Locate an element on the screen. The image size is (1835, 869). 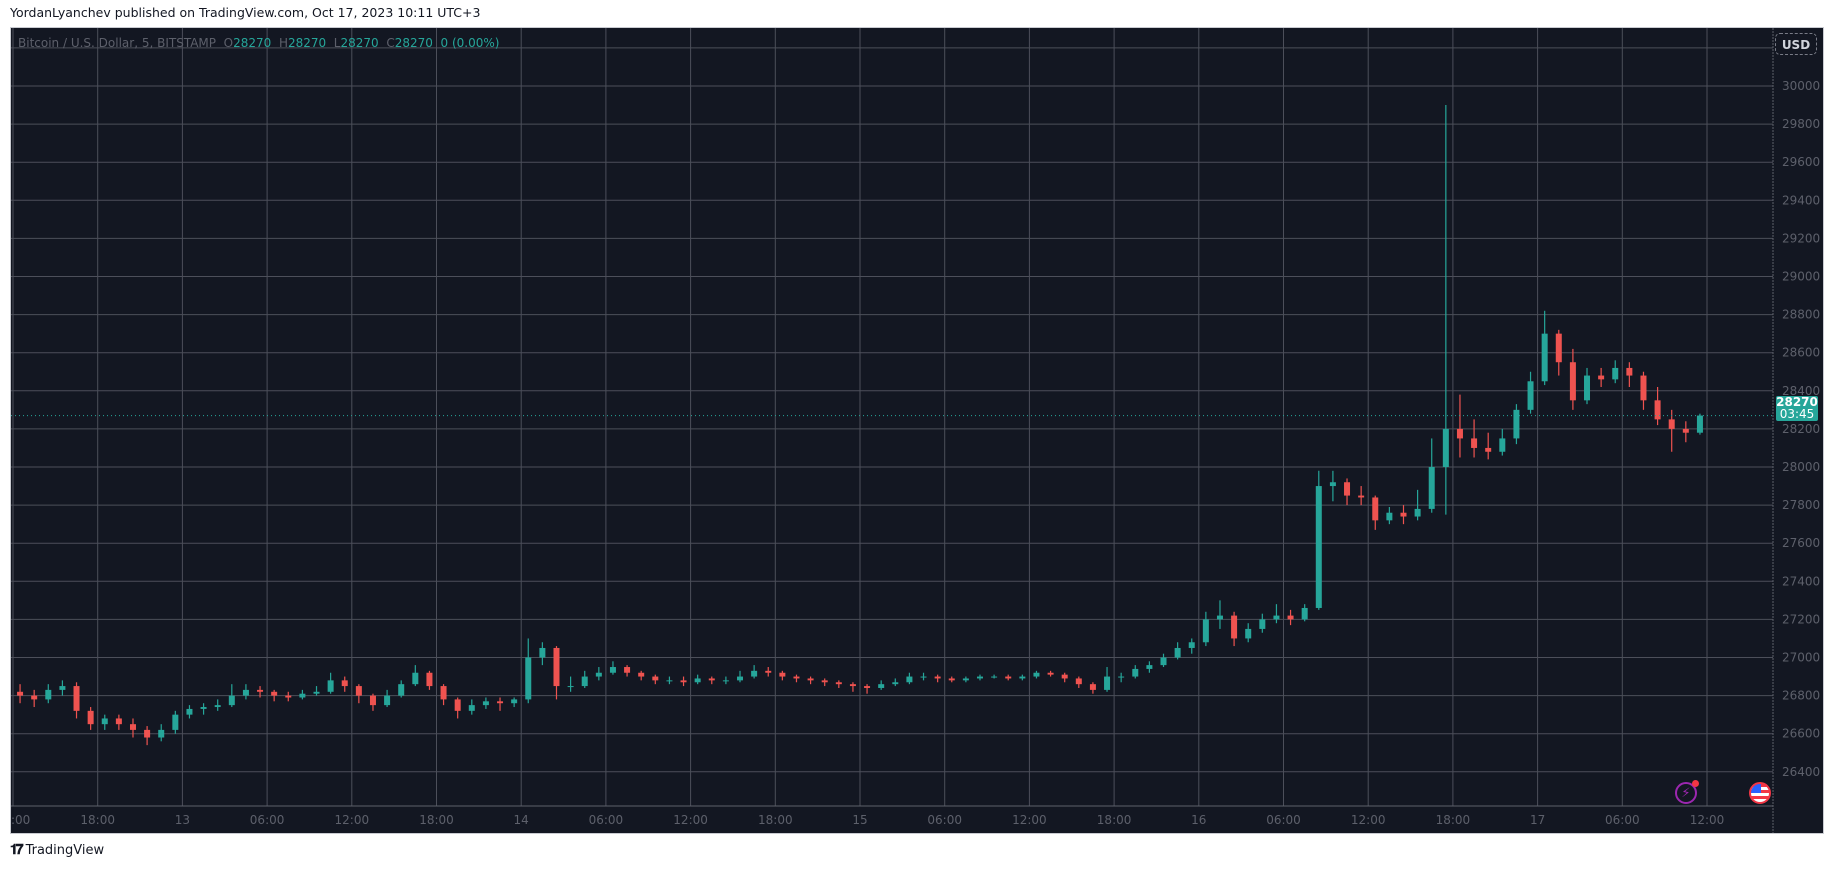
price-tick-label: 30000 is located at coordinates (1801, 86).